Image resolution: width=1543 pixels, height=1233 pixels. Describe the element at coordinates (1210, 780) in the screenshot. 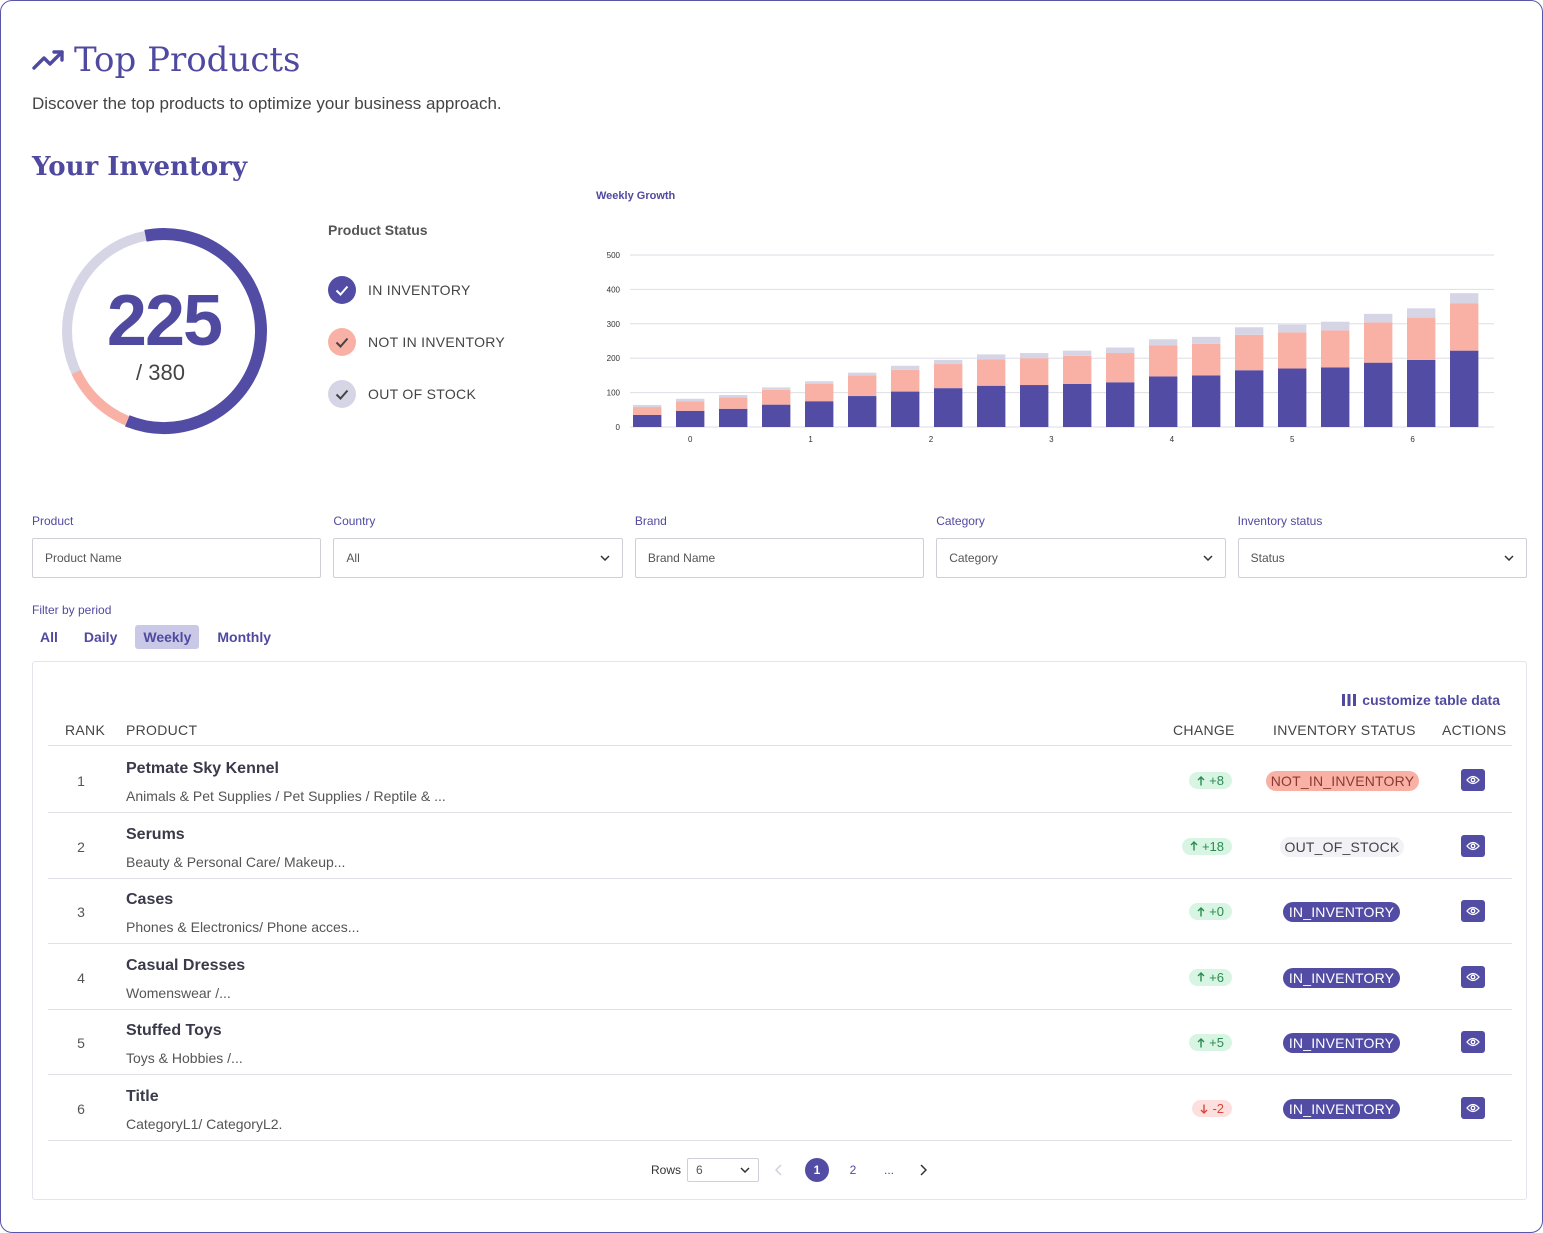

I see `change-badge: +8` at that location.